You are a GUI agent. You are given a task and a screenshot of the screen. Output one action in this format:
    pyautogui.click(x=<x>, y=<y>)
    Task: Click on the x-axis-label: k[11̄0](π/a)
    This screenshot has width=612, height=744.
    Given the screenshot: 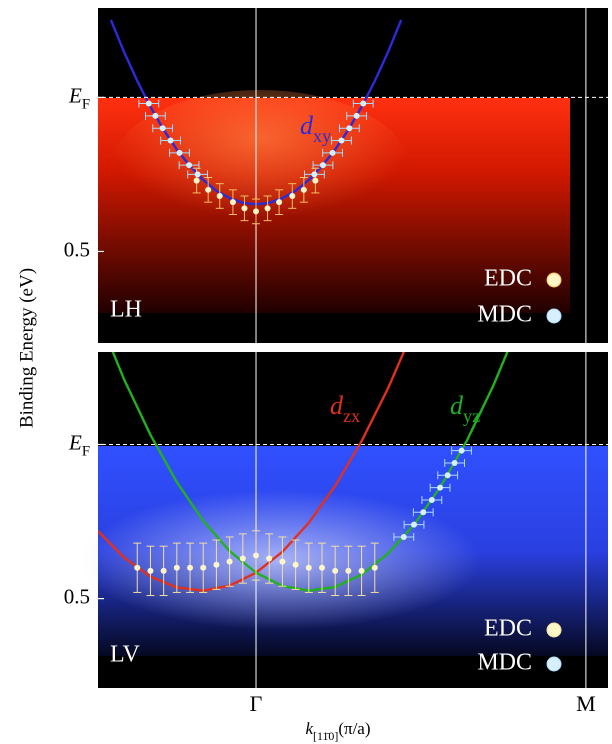 What is the action you would take?
    pyautogui.click(x=337, y=731)
    